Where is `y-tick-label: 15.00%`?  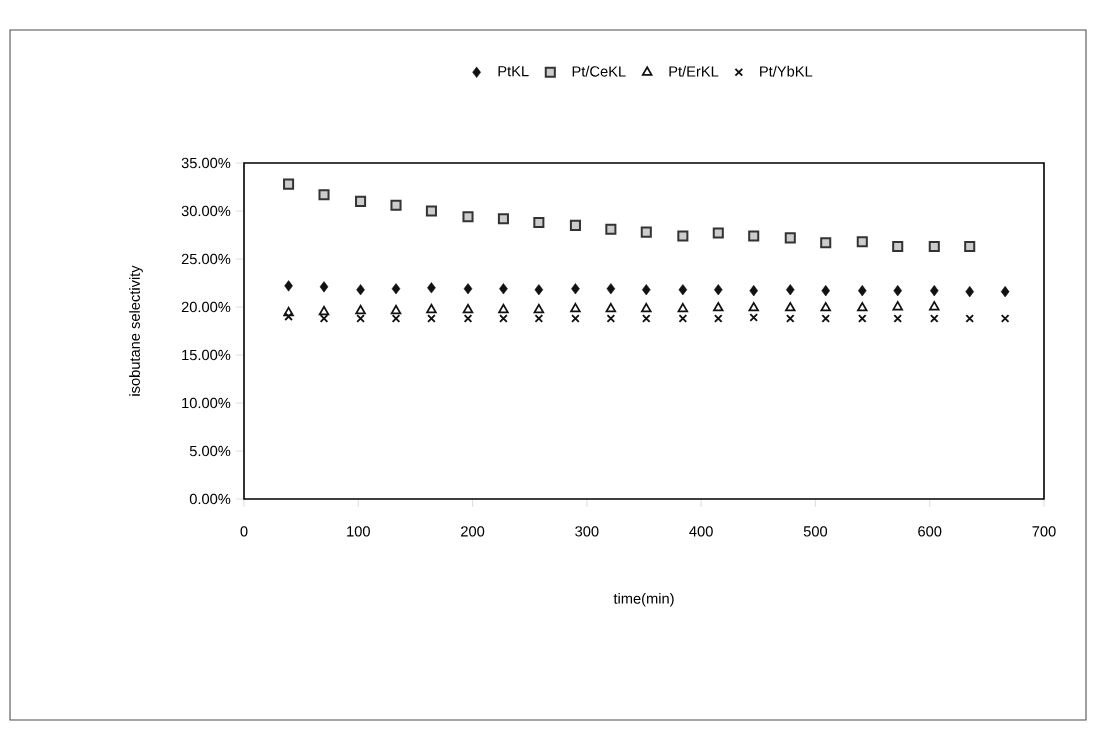
y-tick-label: 15.00% is located at coordinates (206, 355).